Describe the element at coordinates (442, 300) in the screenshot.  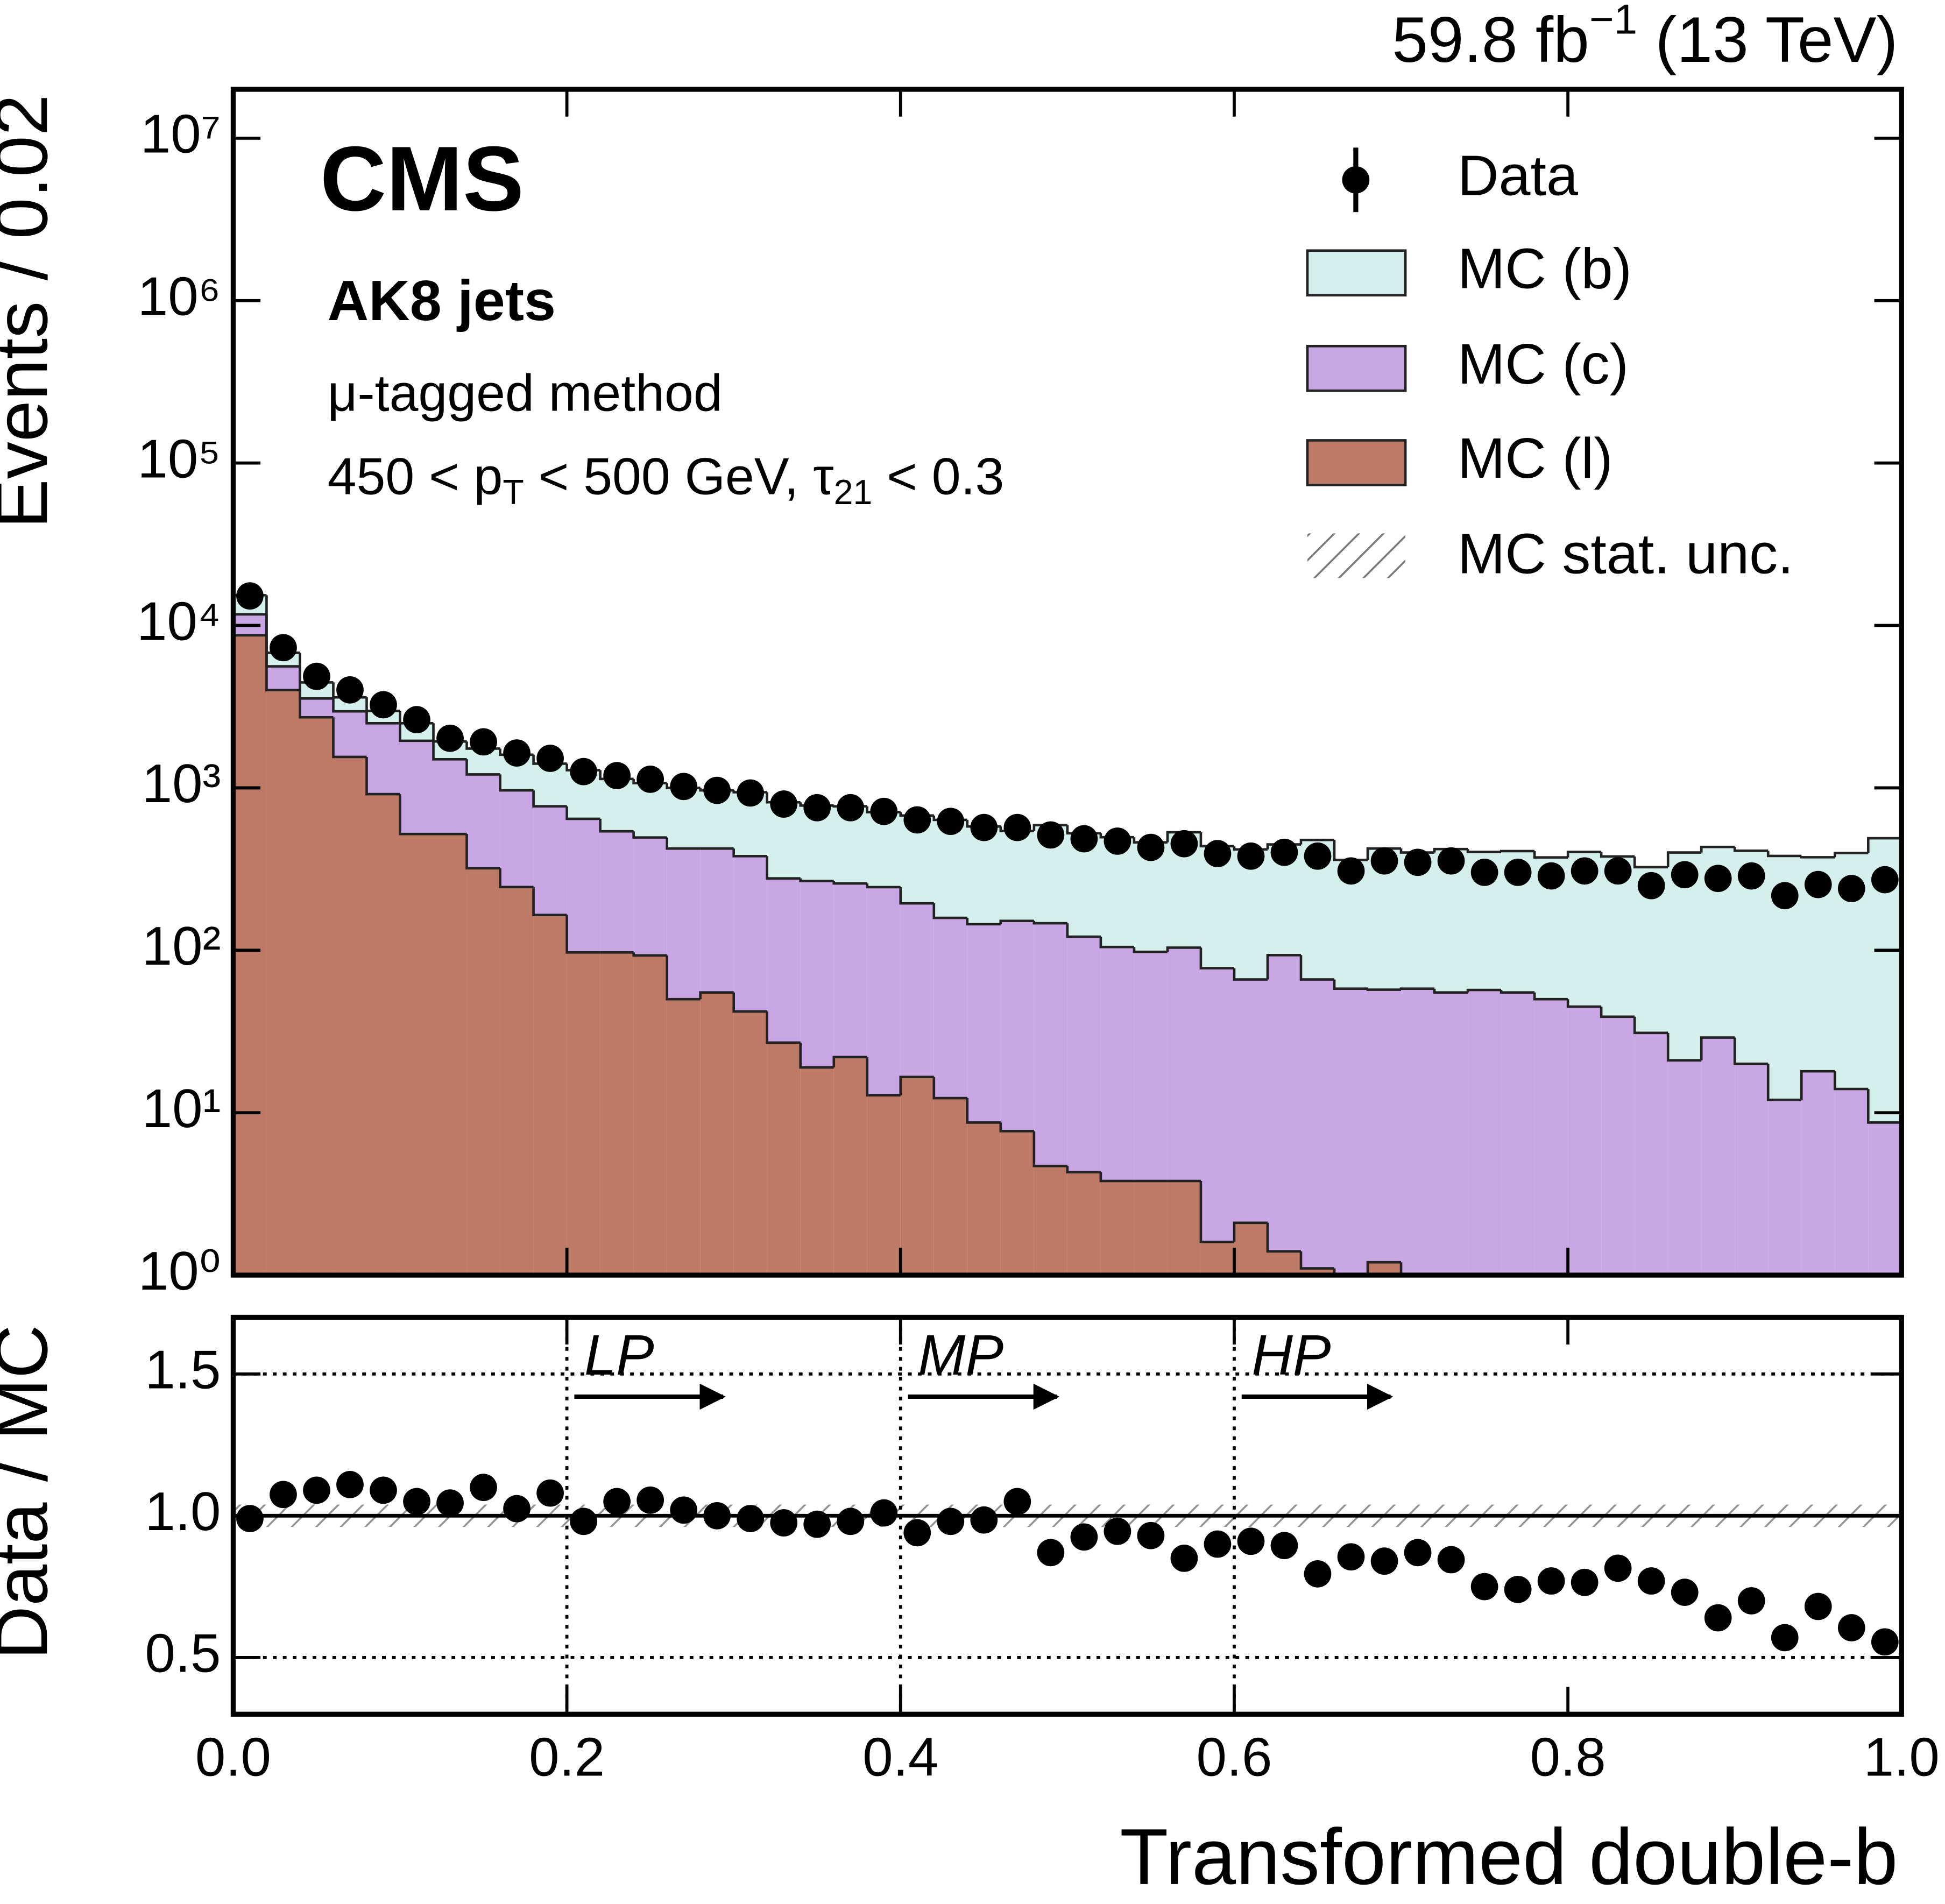
I see `jets-label: AK8 jets` at that location.